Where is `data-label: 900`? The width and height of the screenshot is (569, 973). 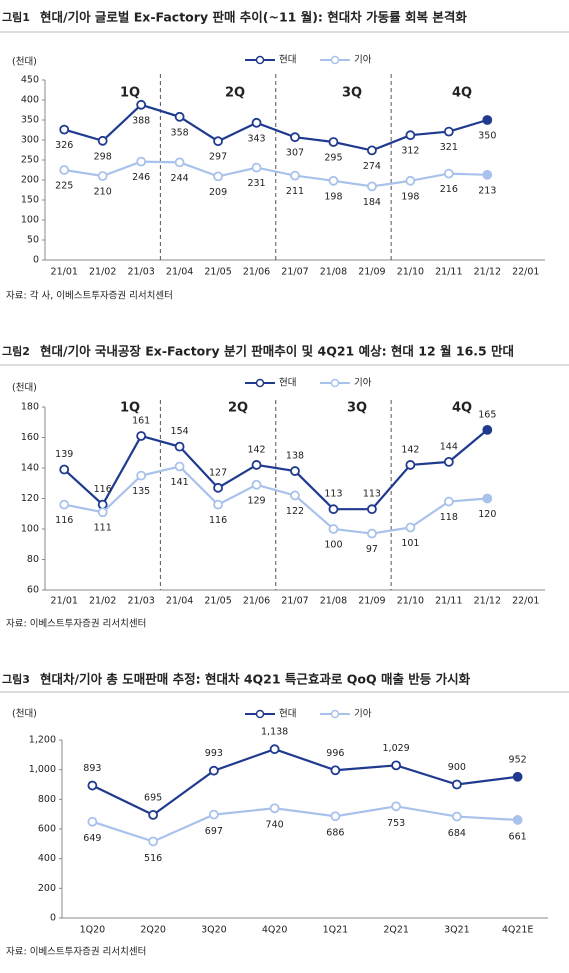
data-label: 900 is located at coordinates (457, 767).